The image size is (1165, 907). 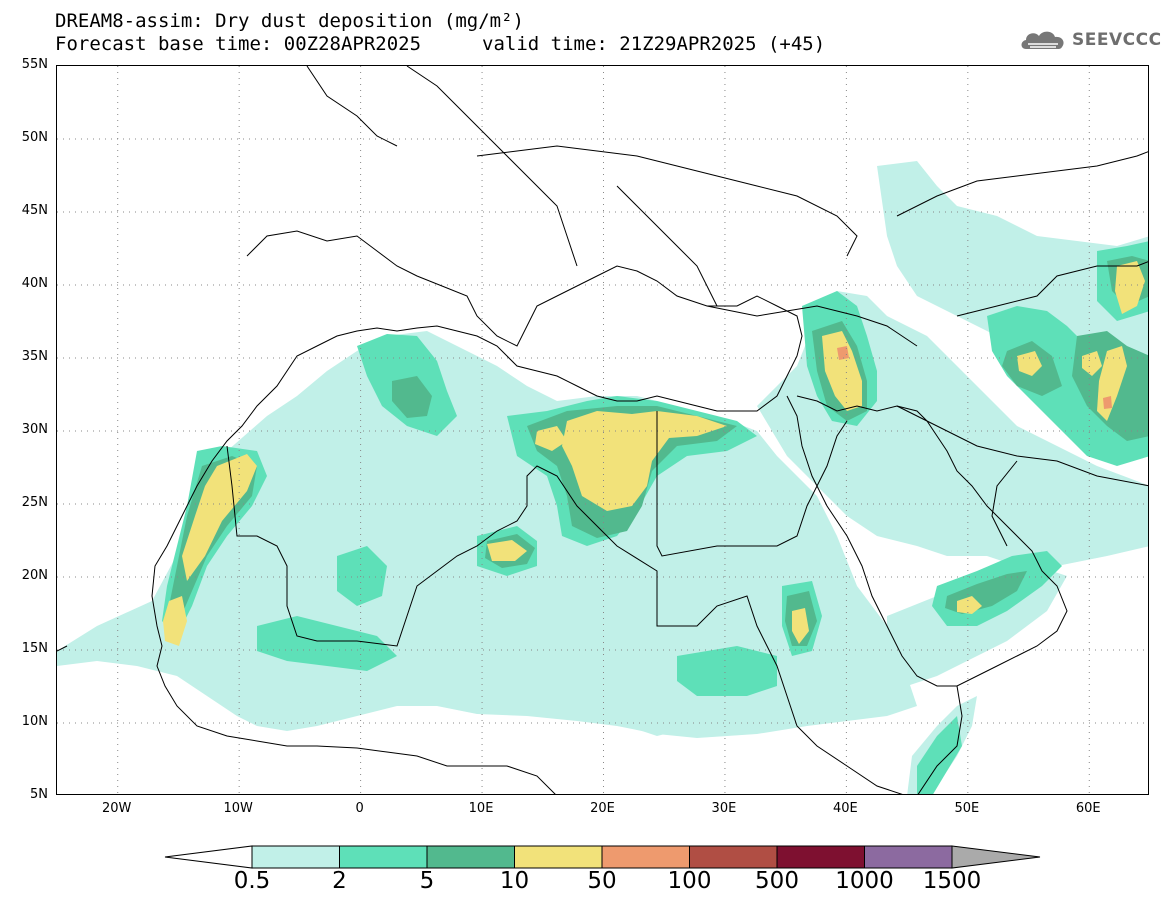 I want to click on colorbar-label: 2, so click(x=339, y=881).